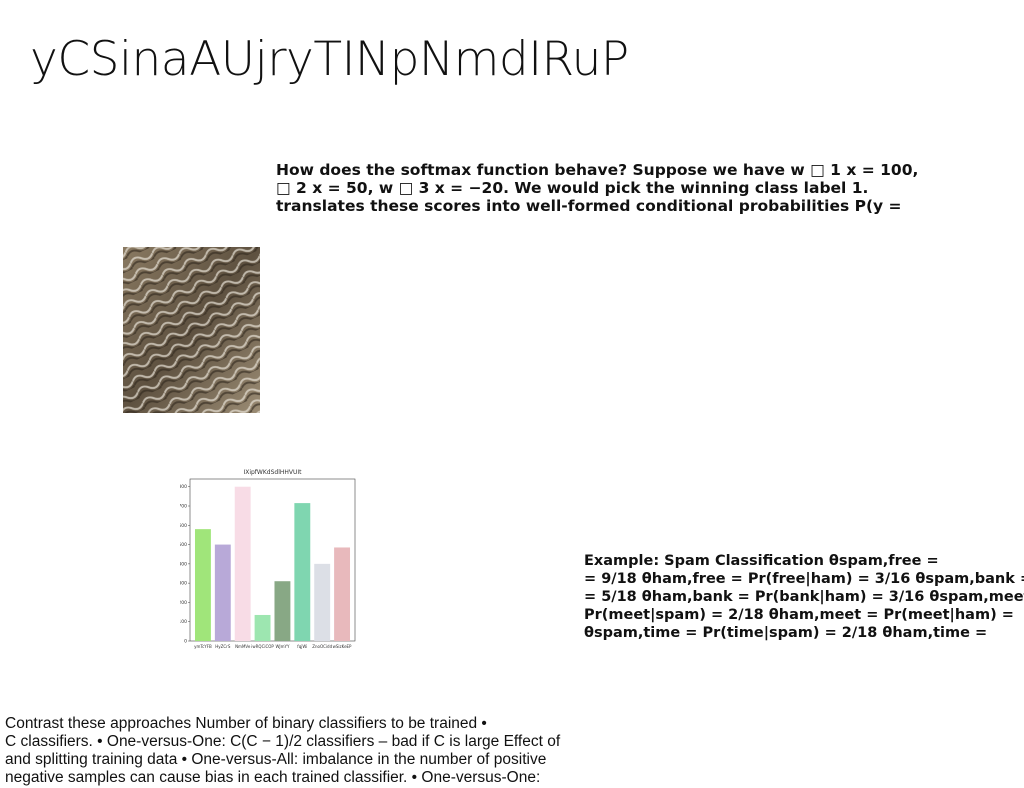 The image size is (1024, 788). Describe the element at coordinates (342, 646) in the screenshot. I see `x-tick-label: wSizKeEP` at that location.